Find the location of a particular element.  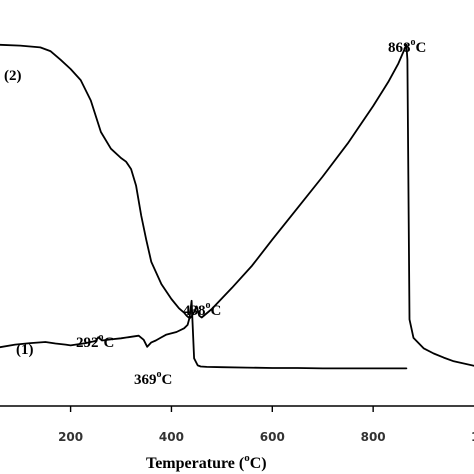

series-1-label: (1) is located at coordinates (25, 350).